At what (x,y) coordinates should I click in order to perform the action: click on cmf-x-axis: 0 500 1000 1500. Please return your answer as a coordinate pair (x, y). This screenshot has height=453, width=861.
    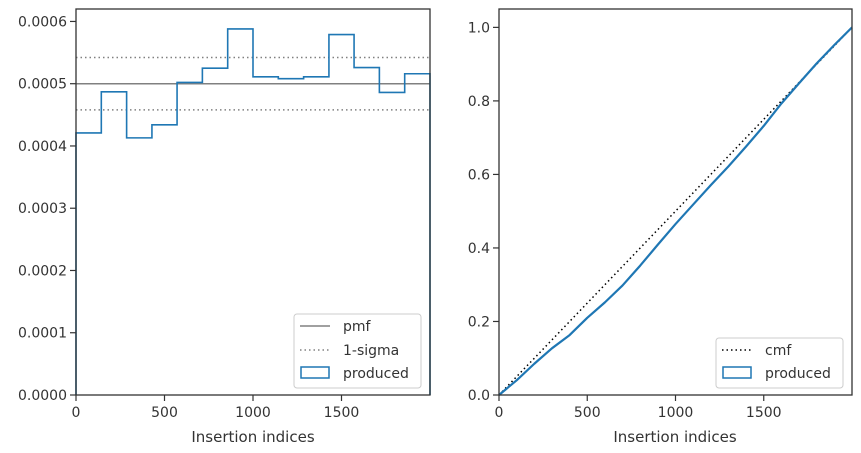
    Looking at the image, I should click on (638, 408).